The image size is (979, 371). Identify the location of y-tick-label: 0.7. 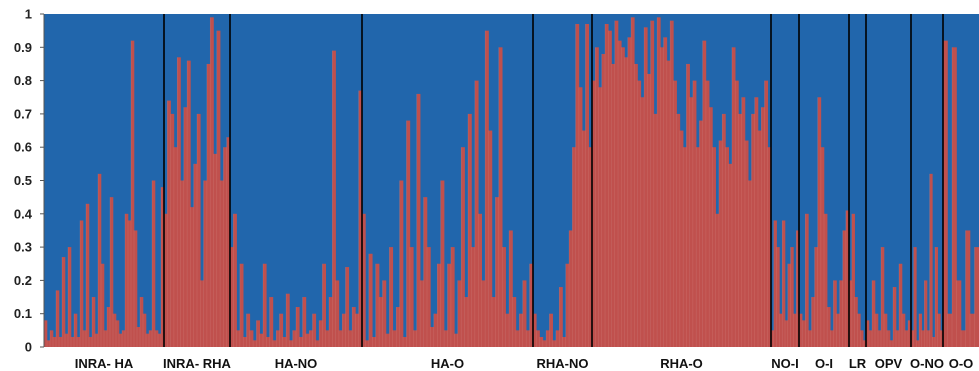
(23, 113).